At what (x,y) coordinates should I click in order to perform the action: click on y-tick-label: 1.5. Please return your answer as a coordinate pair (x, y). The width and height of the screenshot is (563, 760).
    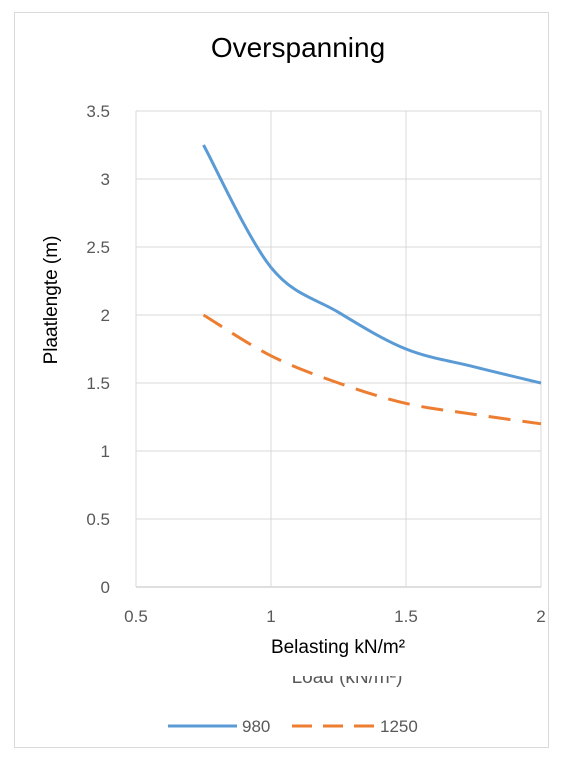
    Looking at the image, I should click on (98, 383).